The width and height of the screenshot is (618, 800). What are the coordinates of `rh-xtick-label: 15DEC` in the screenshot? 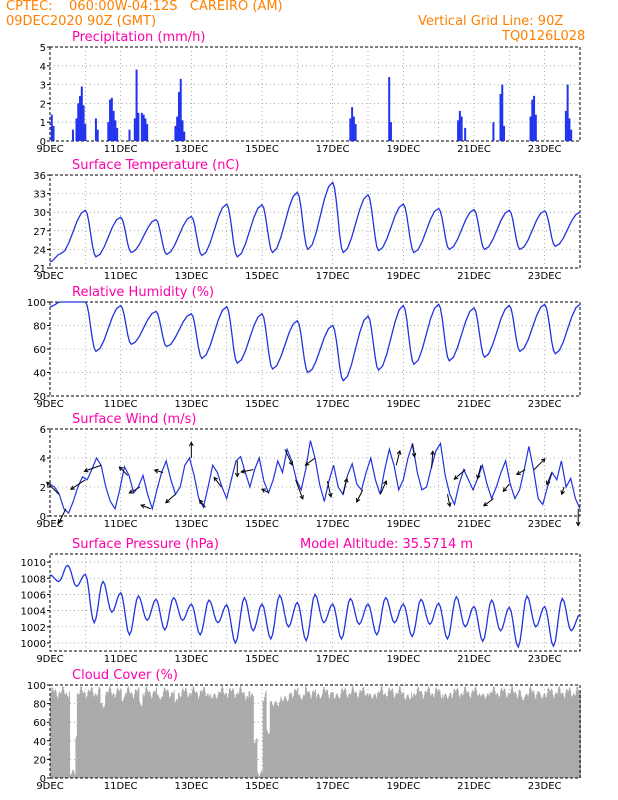 It's located at (262, 404).